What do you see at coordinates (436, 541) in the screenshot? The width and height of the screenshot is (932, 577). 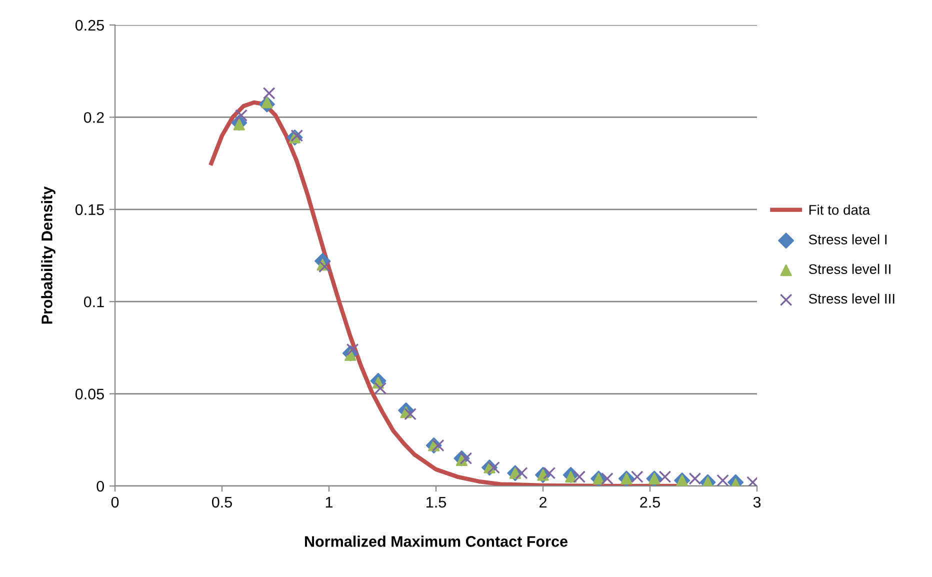 I see `x-axis-title: Normalized Maximum Contact Force` at bounding box center [436, 541].